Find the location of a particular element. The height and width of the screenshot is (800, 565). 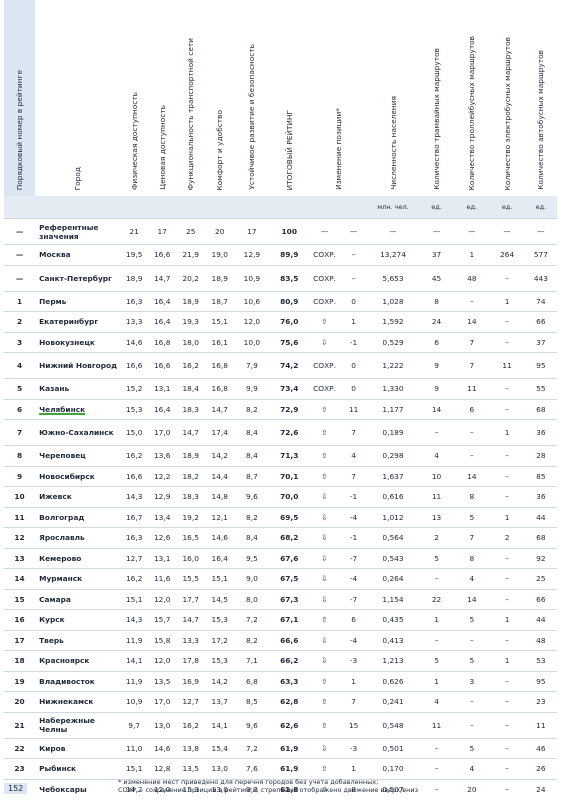

table-cell: 0,543 is located at coordinates (393, 558).